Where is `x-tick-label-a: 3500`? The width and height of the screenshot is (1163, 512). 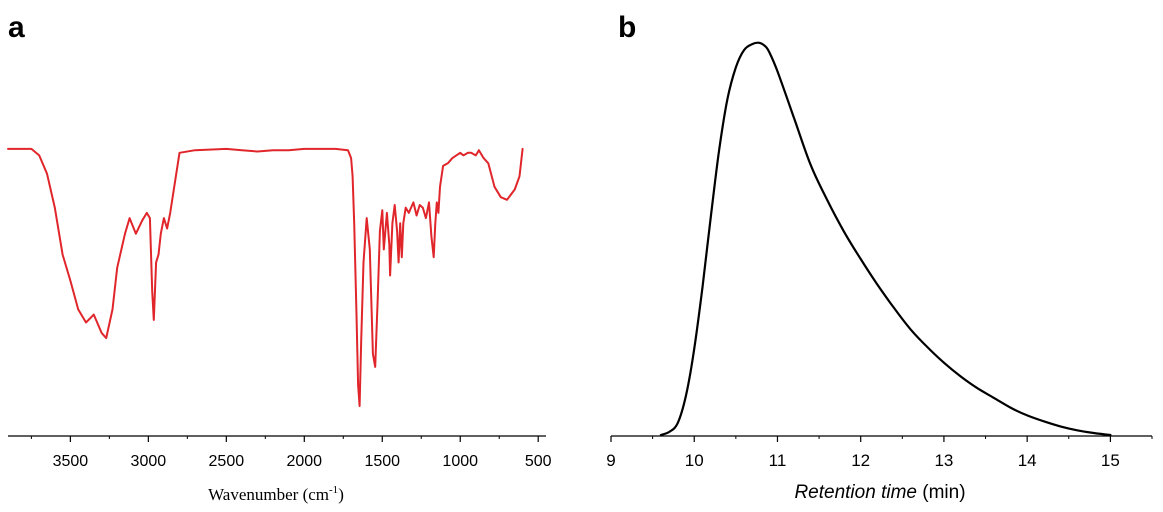
x-tick-label-a: 3500 is located at coordinates (71, 461).